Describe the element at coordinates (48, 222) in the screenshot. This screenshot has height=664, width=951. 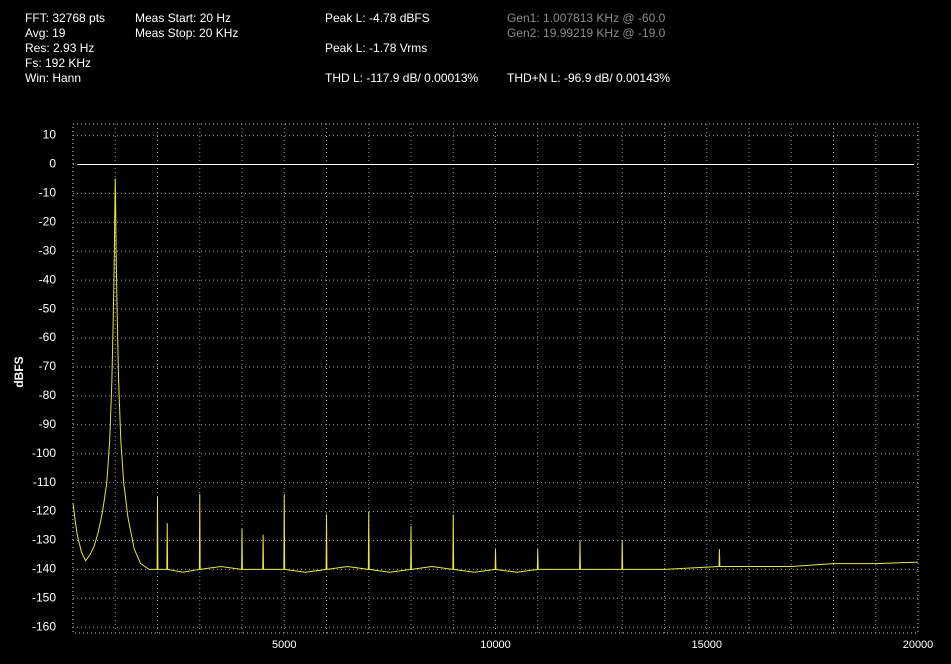
I see `y-tick-label: -20` at that location.